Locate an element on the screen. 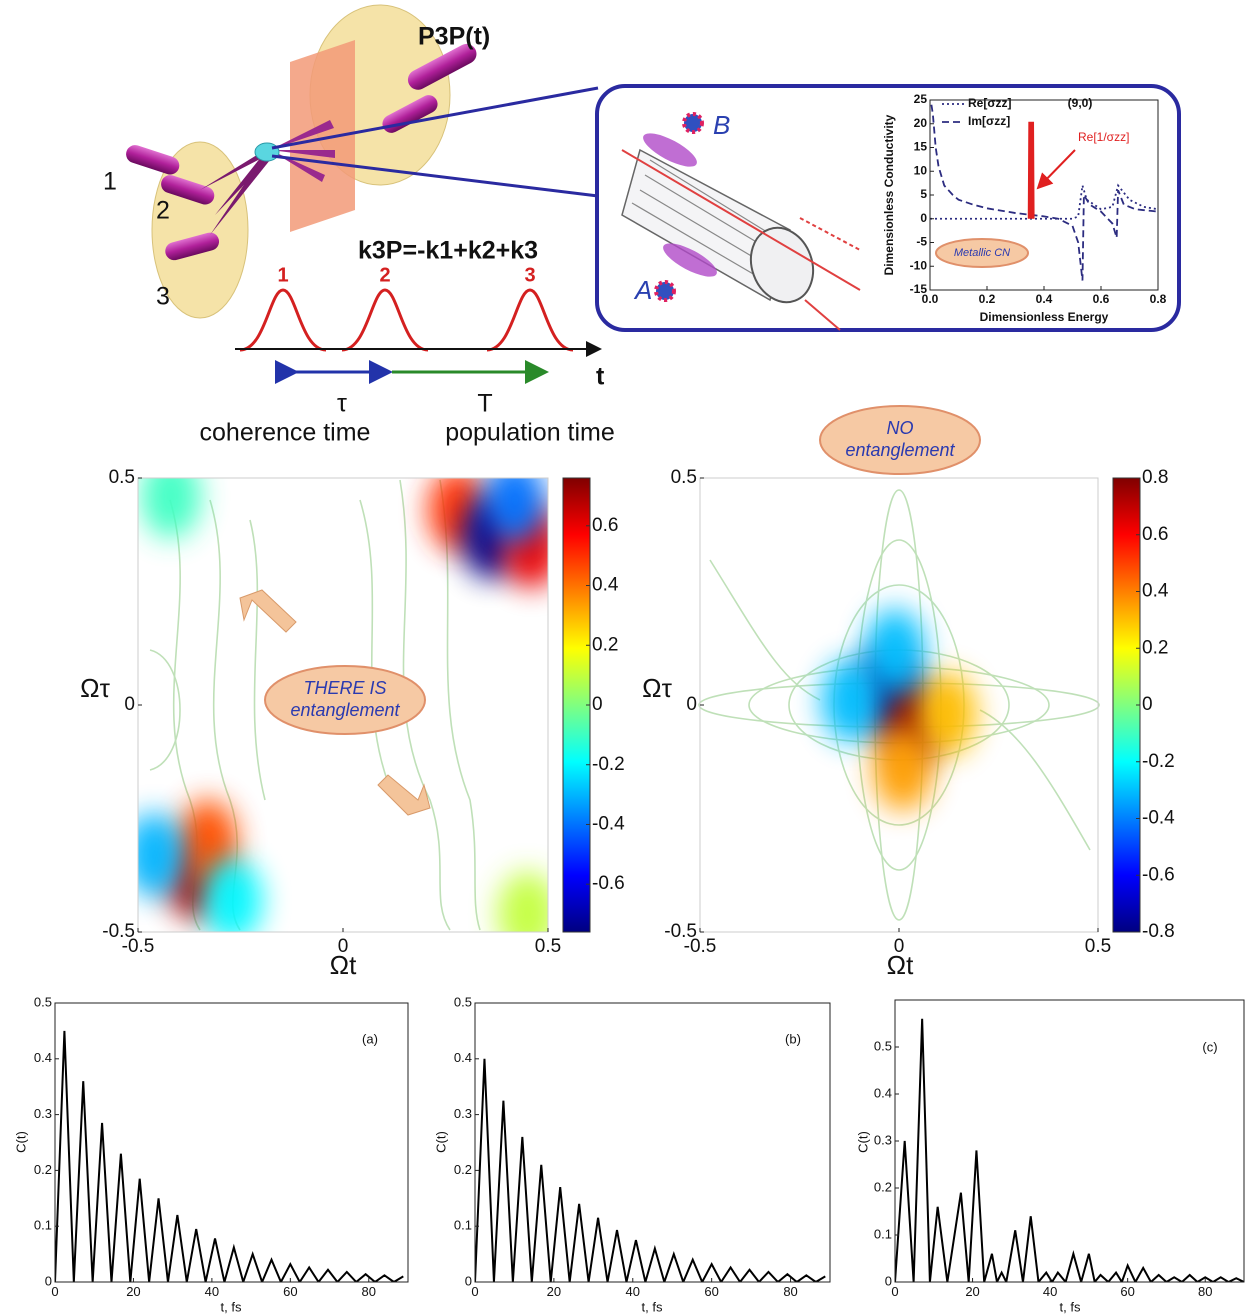  pulse-label: 3 is located at coordinates (529, 275).